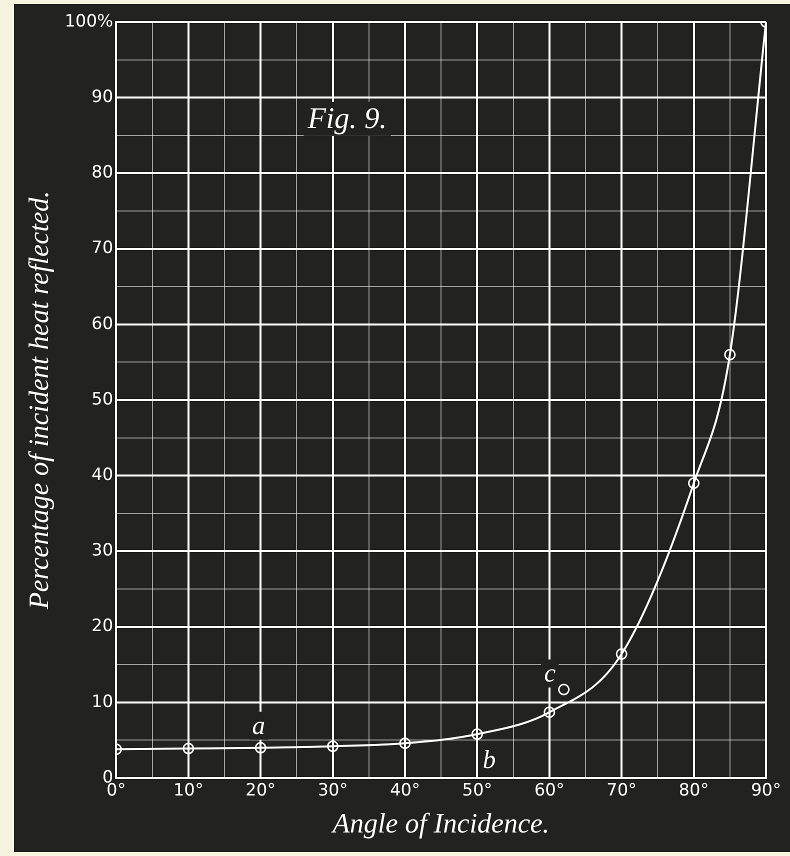  I want to click on y-tick-label: 20, so click(103, 626).